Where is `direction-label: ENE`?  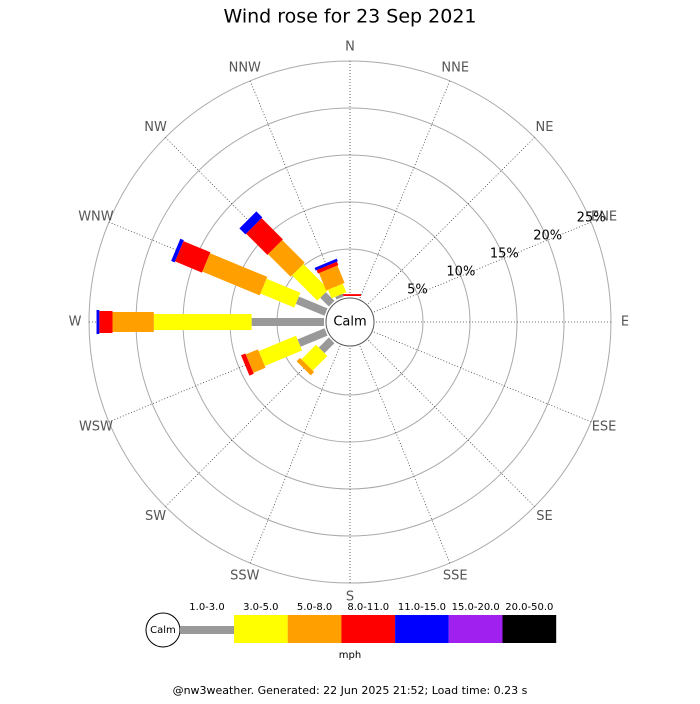
direction-label: ENE is located at coordinates (604, 216).